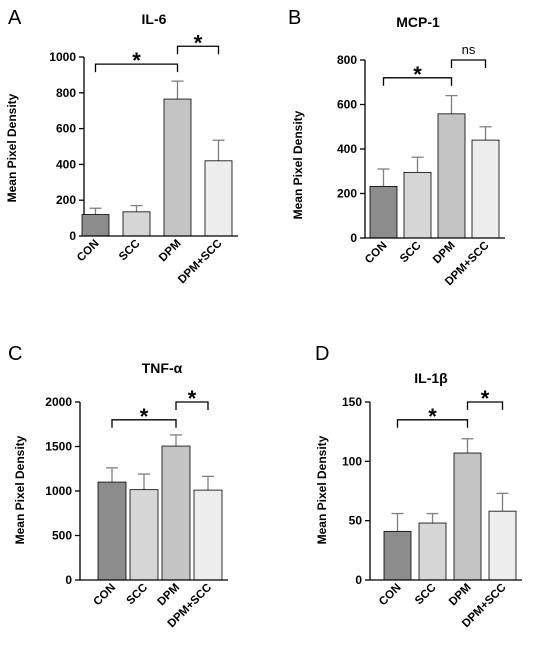 The width and height of the screenshot is (550, 651). What do you see at coordinates (352, 402) in the screenshot?
I see `y-tick-label: 150` at bounding box center [352, 402].